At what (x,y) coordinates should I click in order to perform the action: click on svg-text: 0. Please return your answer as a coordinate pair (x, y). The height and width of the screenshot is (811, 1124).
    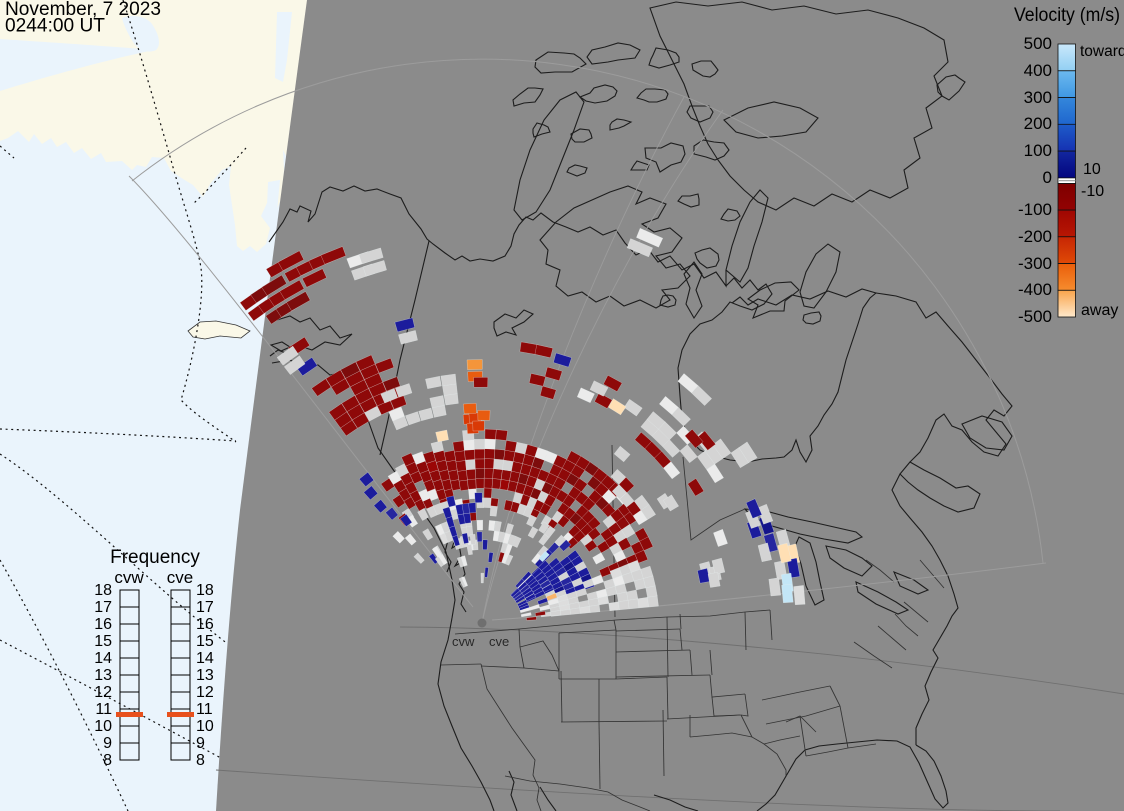
    Looking at the image, I should click on (1047, 177).